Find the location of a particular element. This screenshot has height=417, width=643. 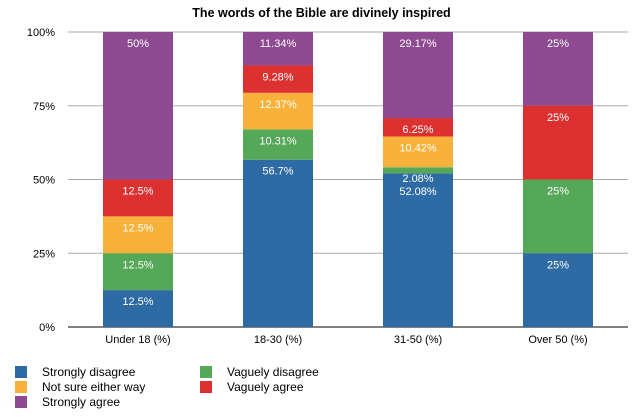

legend-item: Not sure either way is located at coordinates (80, 387).